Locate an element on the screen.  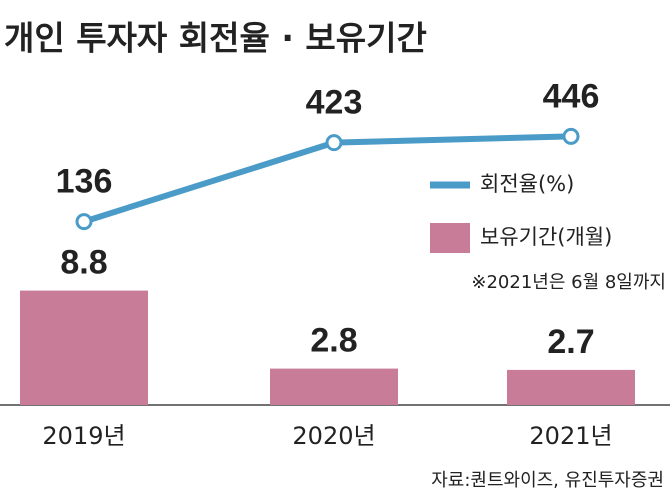
x-tick-label: 2020년 is located at coordinates (333, 436).